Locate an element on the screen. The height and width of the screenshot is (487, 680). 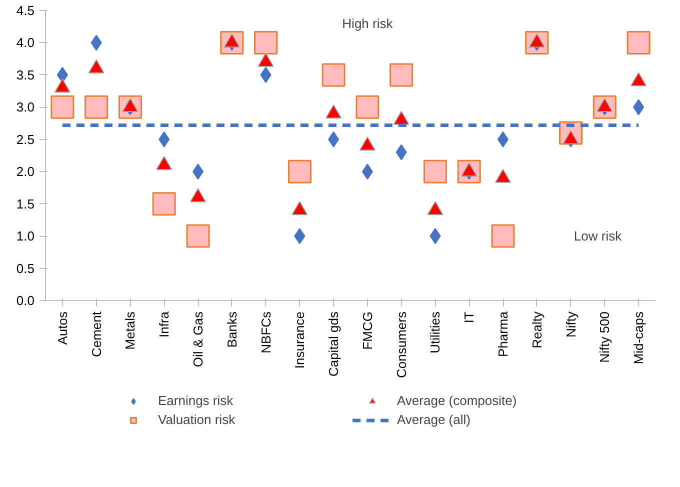
x-tick-label: Insurance is located at coordinates (300, 340).